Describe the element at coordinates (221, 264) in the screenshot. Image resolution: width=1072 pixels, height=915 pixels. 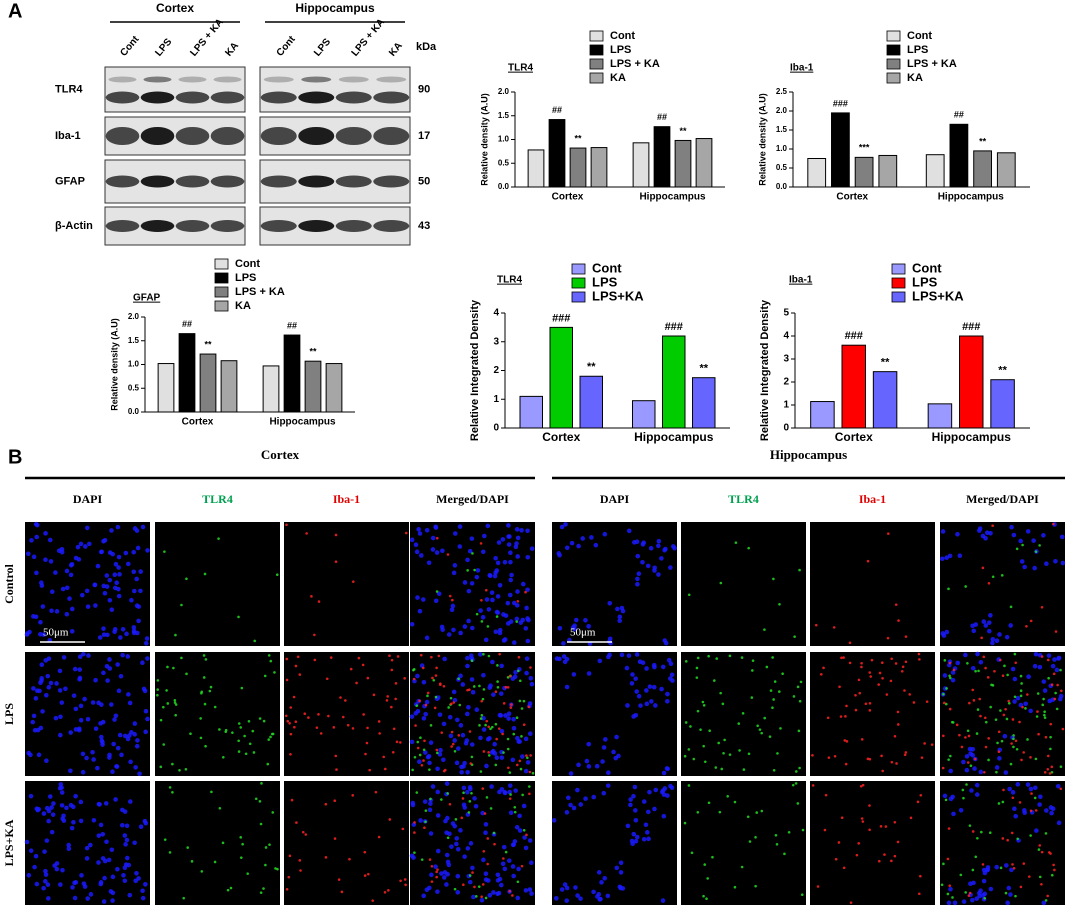
I see `legend-swatch` at that location.